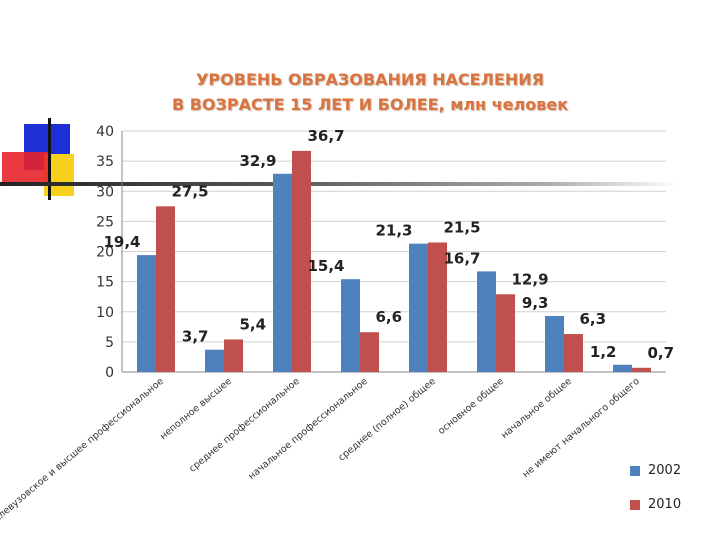 The width and height of the screenshot is (720, 540). What do you see at coordinates (593, 319) in the screenshot?
I see `data-label-2010-6: 6,3` at bounding box center [593, 319].